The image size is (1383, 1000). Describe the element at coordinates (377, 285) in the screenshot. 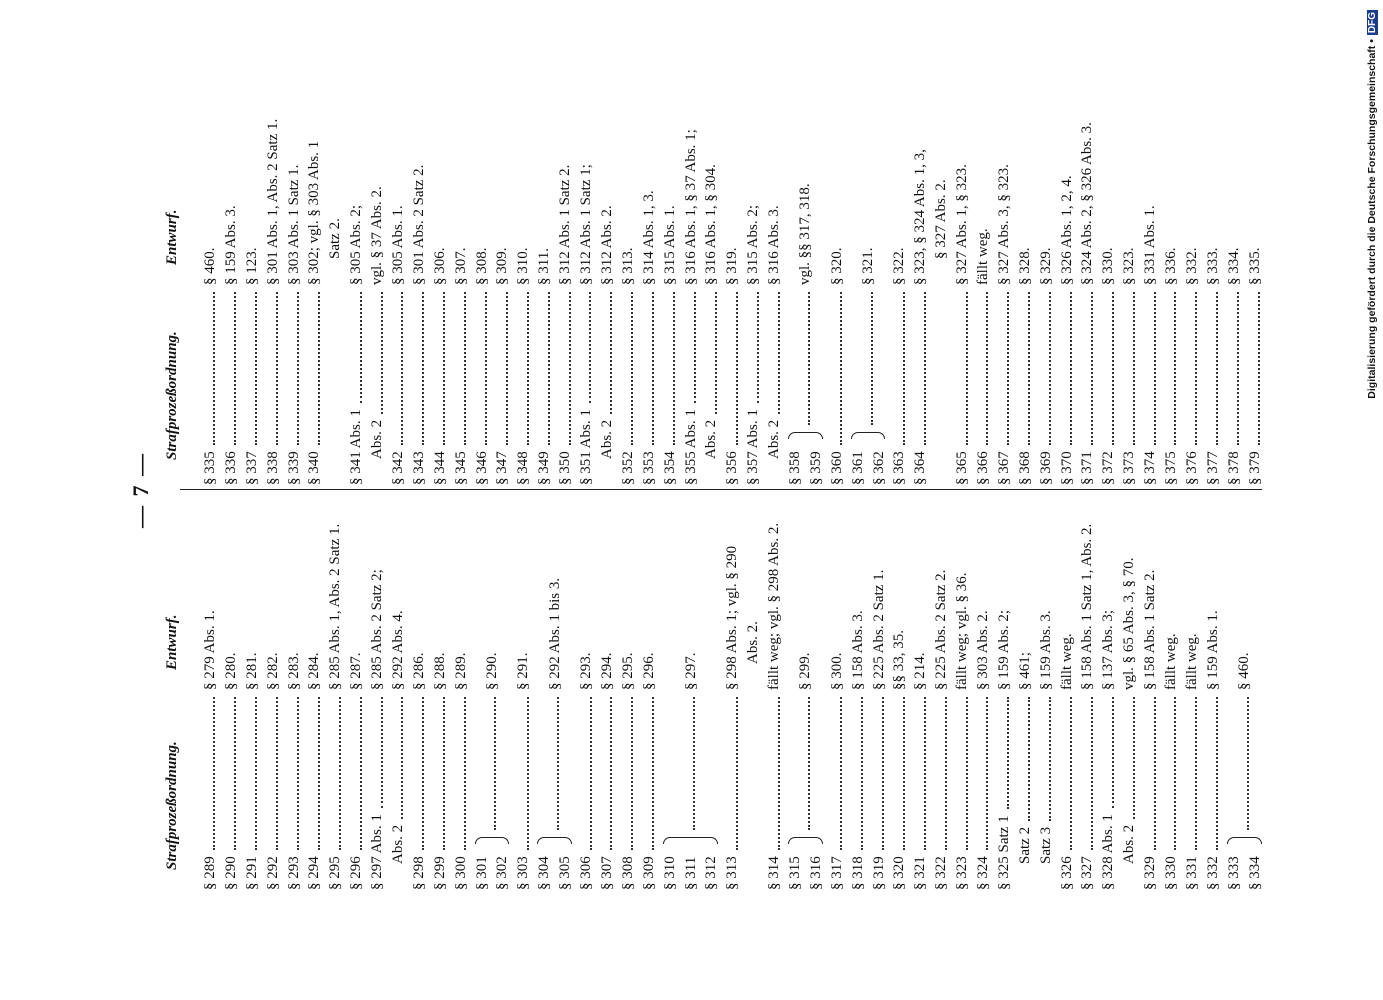

I see `table-row: Abs. 2 vgl. § 37 Abs. 2.` at that location.